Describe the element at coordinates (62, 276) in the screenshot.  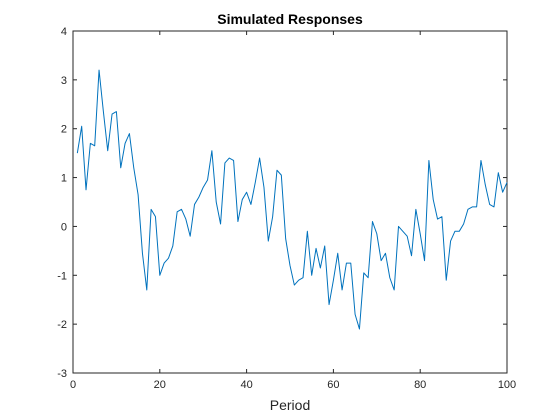
I see `y-tick-label: -1` at that location.